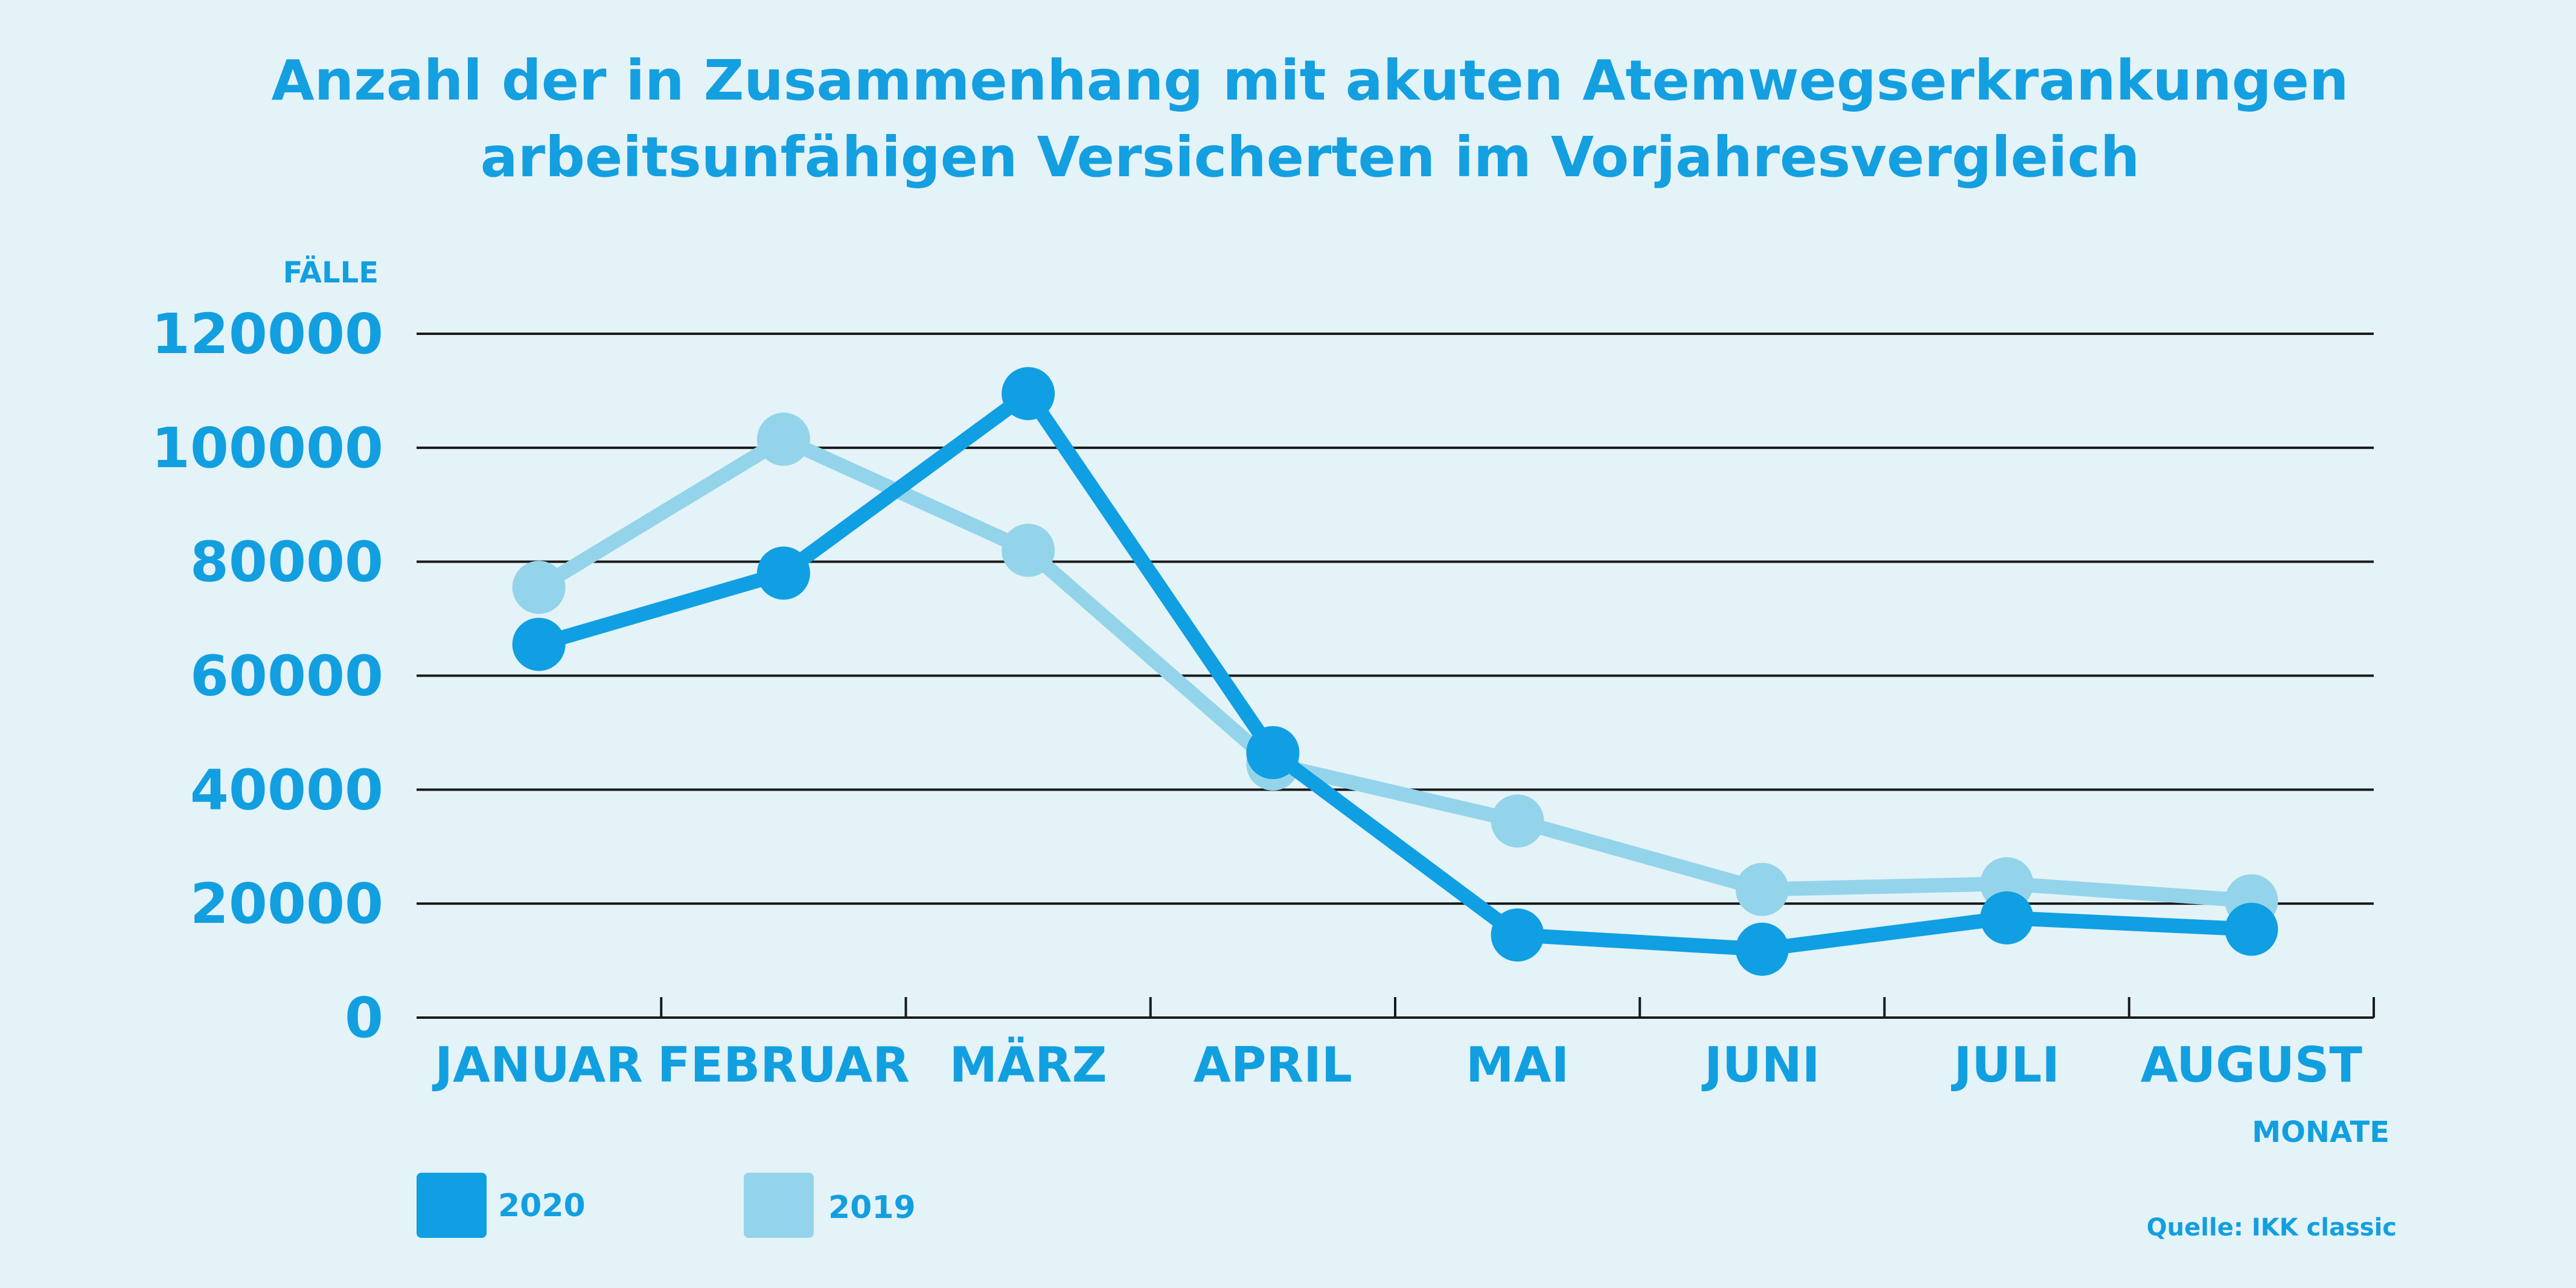 The width and height of the screenshot is (2576, 1288). I want to click on y-axis-label: FÄLLE, so click(331, 272).